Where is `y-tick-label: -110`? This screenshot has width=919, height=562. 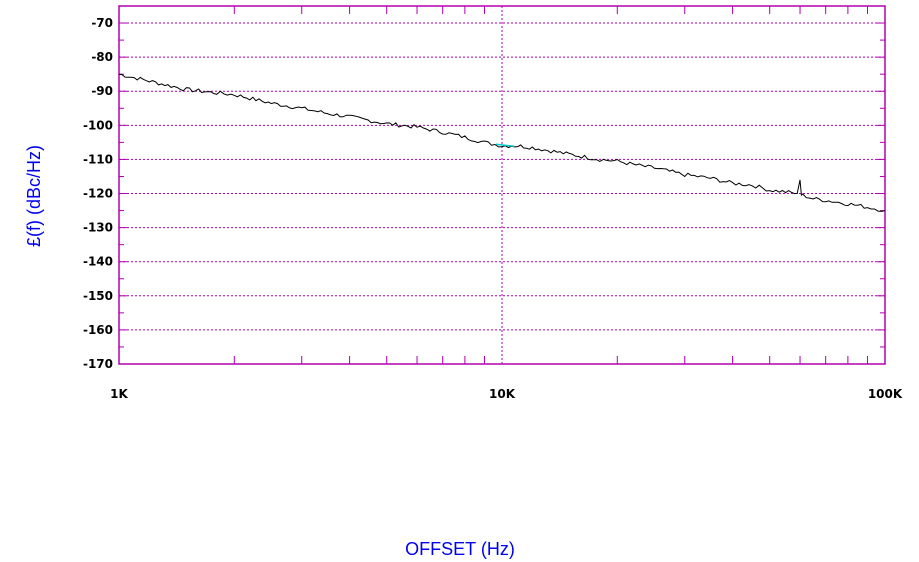
y-tick-label: -110 is located at coordinates (98, 159).